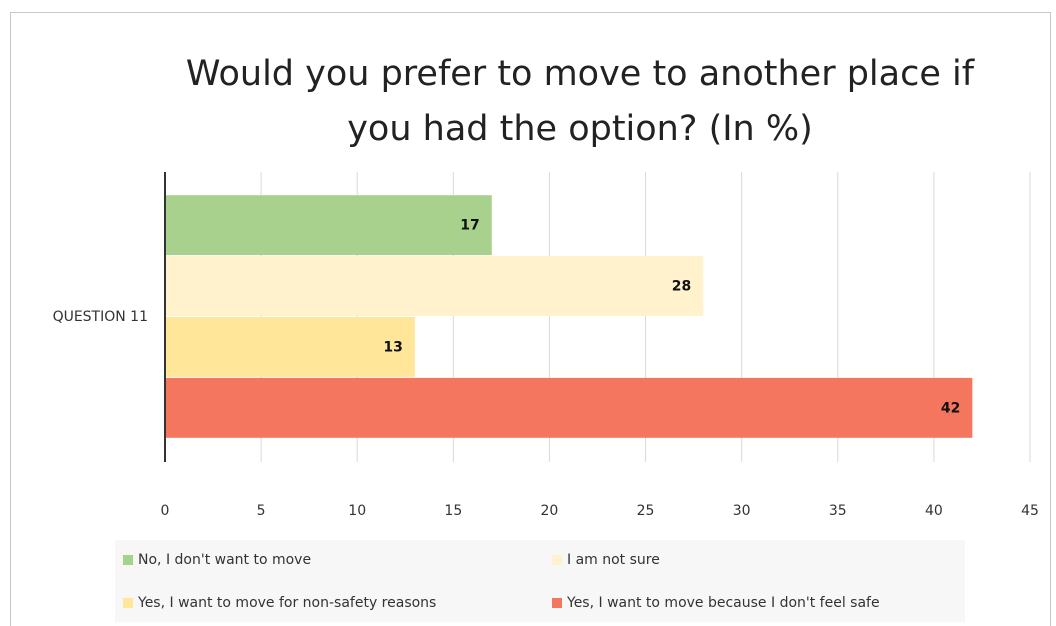 This screenshot has width=1056, height=626. I want to click on x-tick-label: 10, so click(357, 511).